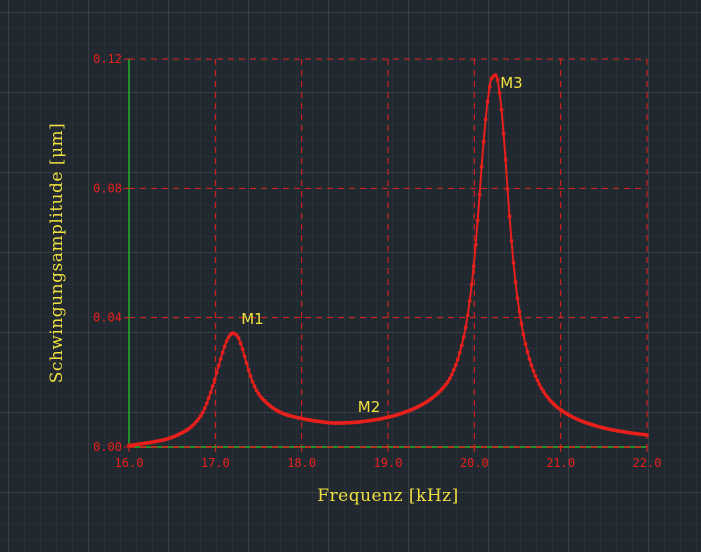  I want to click on y-tick-label: 0.08, so click(107, 188).